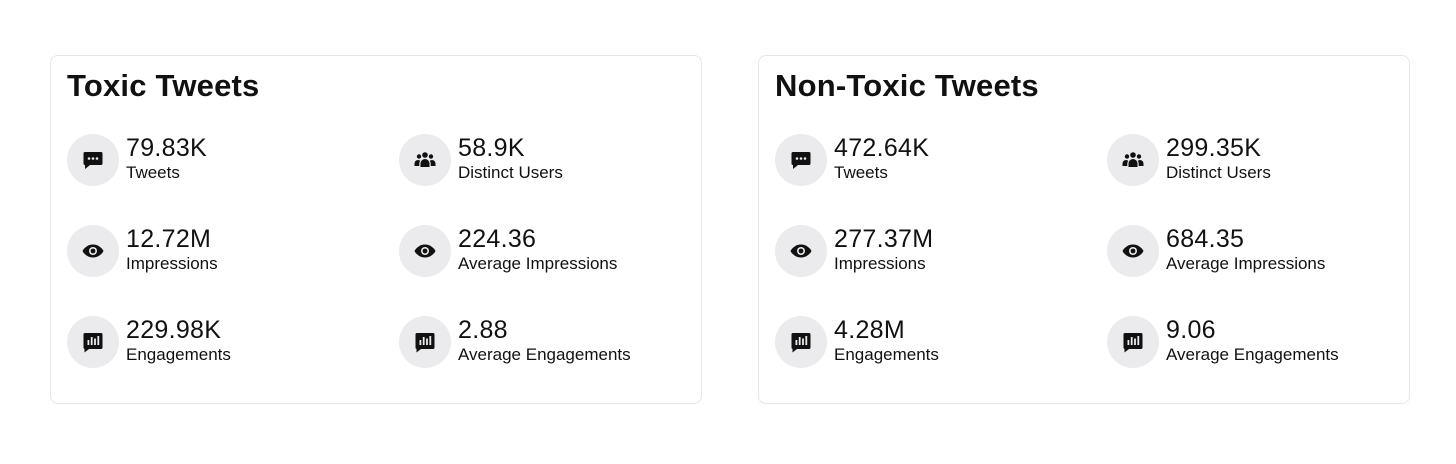 This screenshot has width=1456, height=464. What do you see at coordinates (941, 270) in the screenshot?
I see `stat-impressions: 277.37M Impressions` at bounding box center [941, 270].